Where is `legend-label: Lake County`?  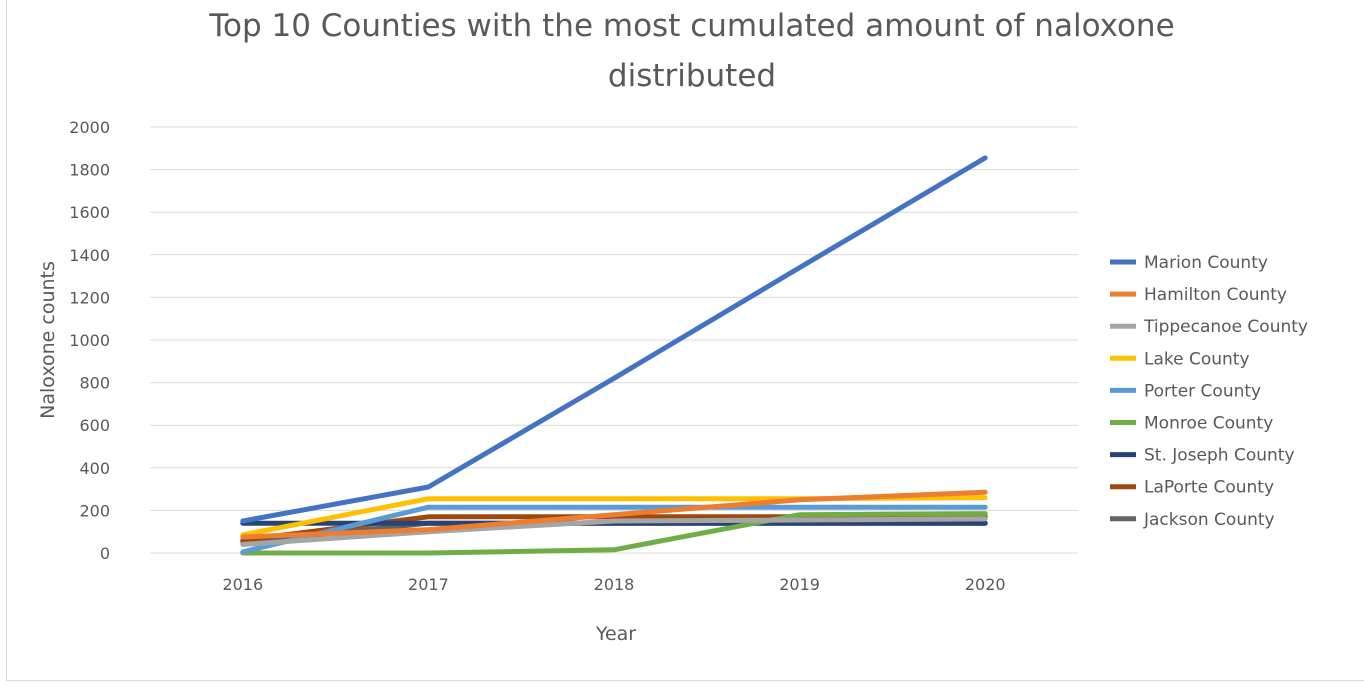
legend-label: Lake County is located at coordinates (1197, 359).